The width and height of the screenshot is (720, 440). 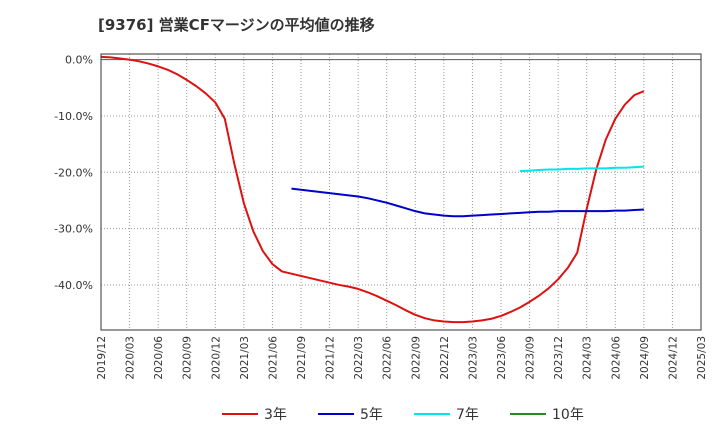 I want to click on chart-title: [9376] 営業CFマージンの平均値の推移, so click(x=236, y=25).